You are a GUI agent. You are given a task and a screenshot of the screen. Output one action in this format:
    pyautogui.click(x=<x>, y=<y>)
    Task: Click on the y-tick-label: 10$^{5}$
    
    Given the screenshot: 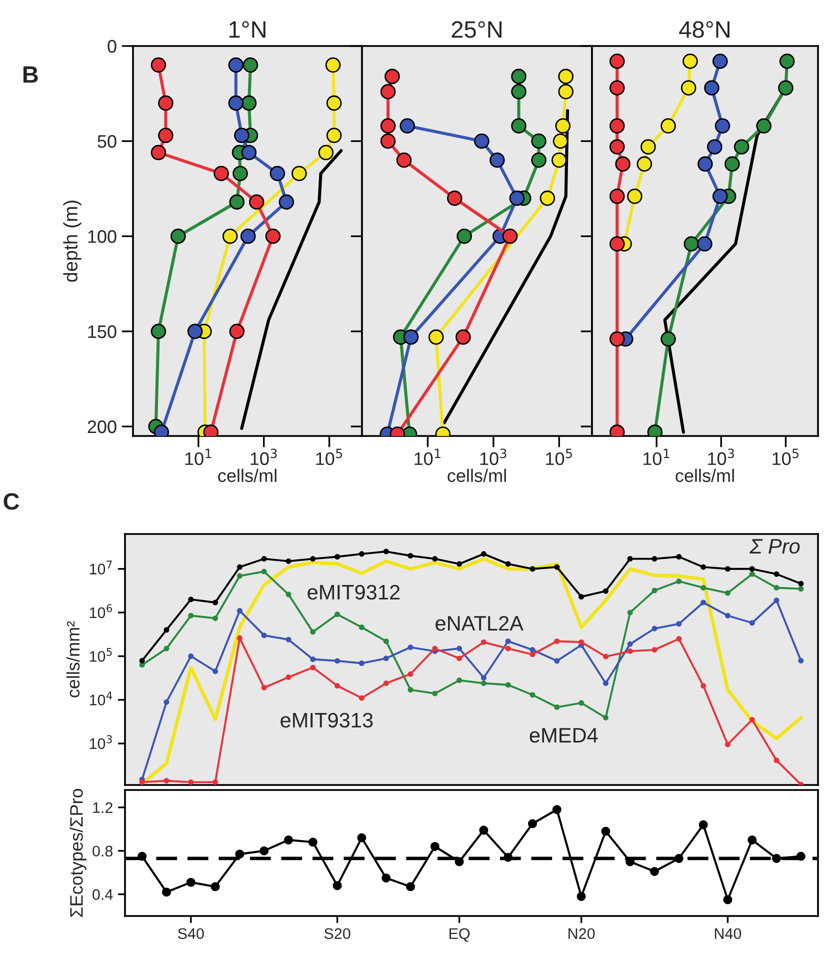 What is the action you would take?
    pyautogui.click(x=101, y=655)
    